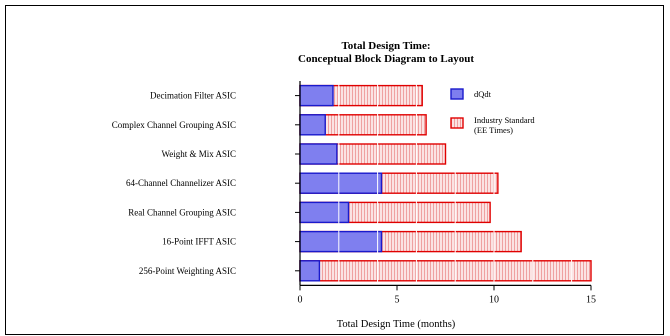  What do you see at coordinates (300, 299) in the screenshot?
I see `x-tick-label: 0` at bounding box center [300, 299].